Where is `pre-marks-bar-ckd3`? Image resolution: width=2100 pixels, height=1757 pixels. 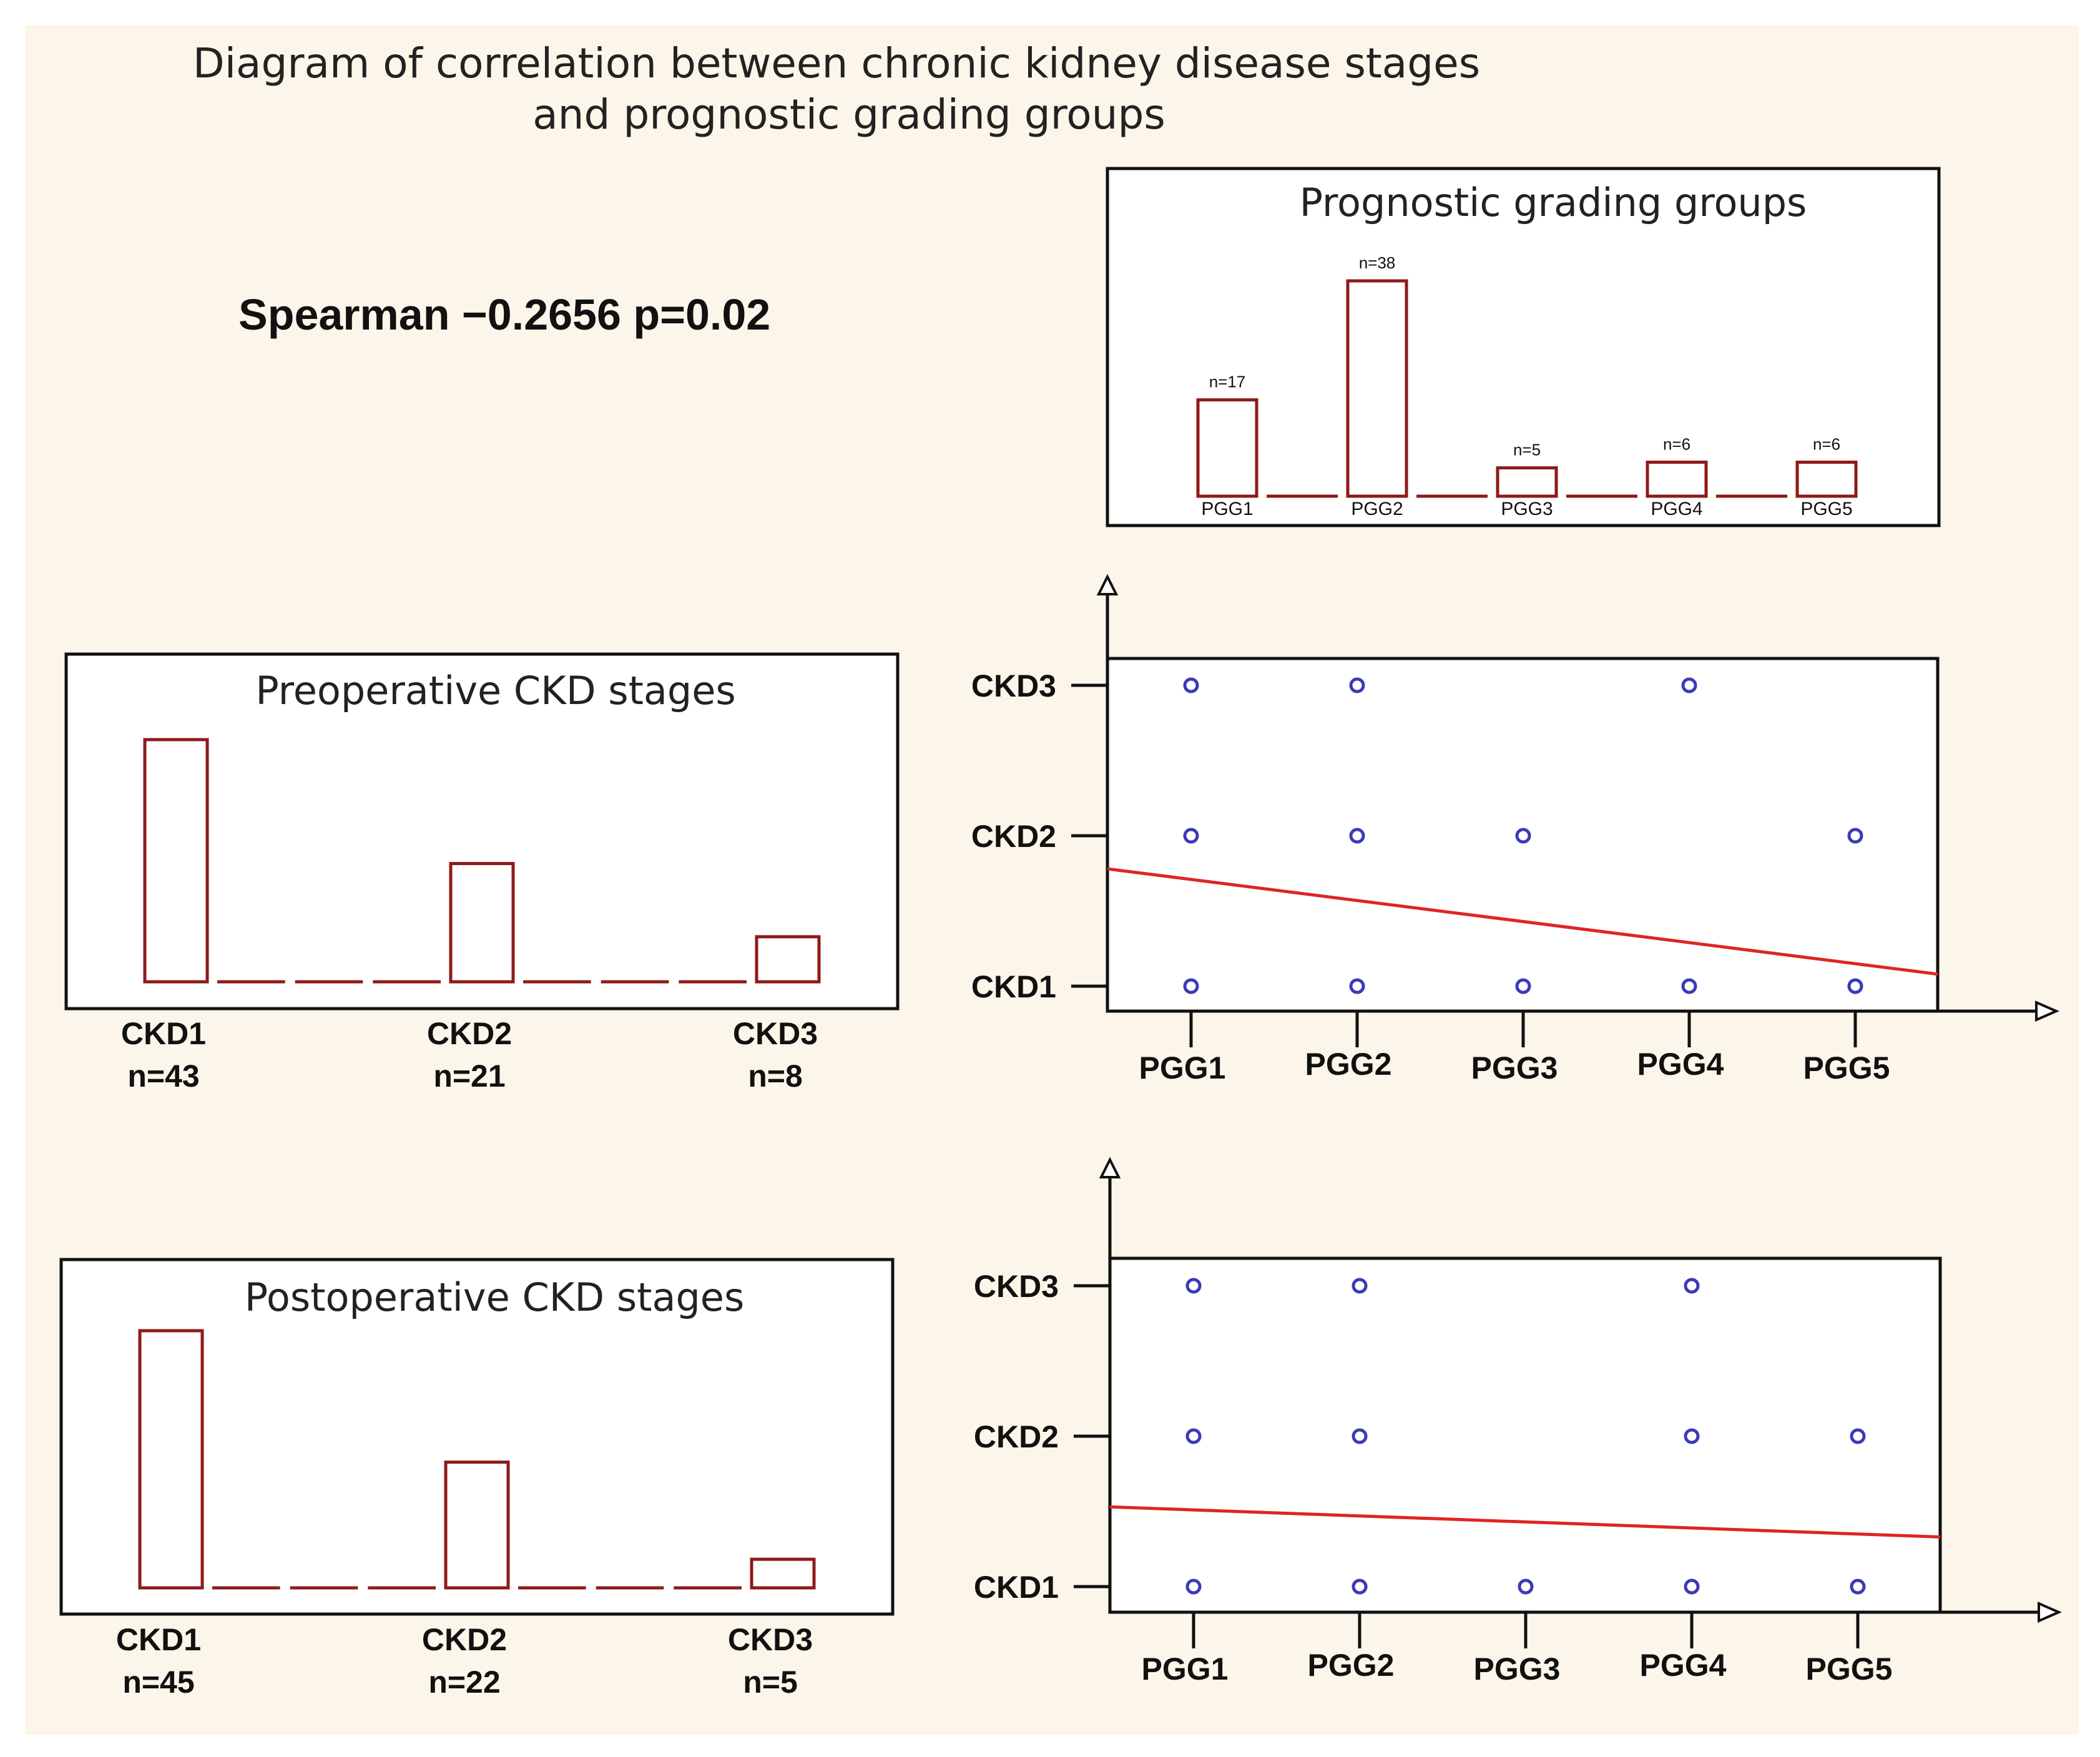 pre-marks-bar-ckd3 is located at coordinates (788, 959).